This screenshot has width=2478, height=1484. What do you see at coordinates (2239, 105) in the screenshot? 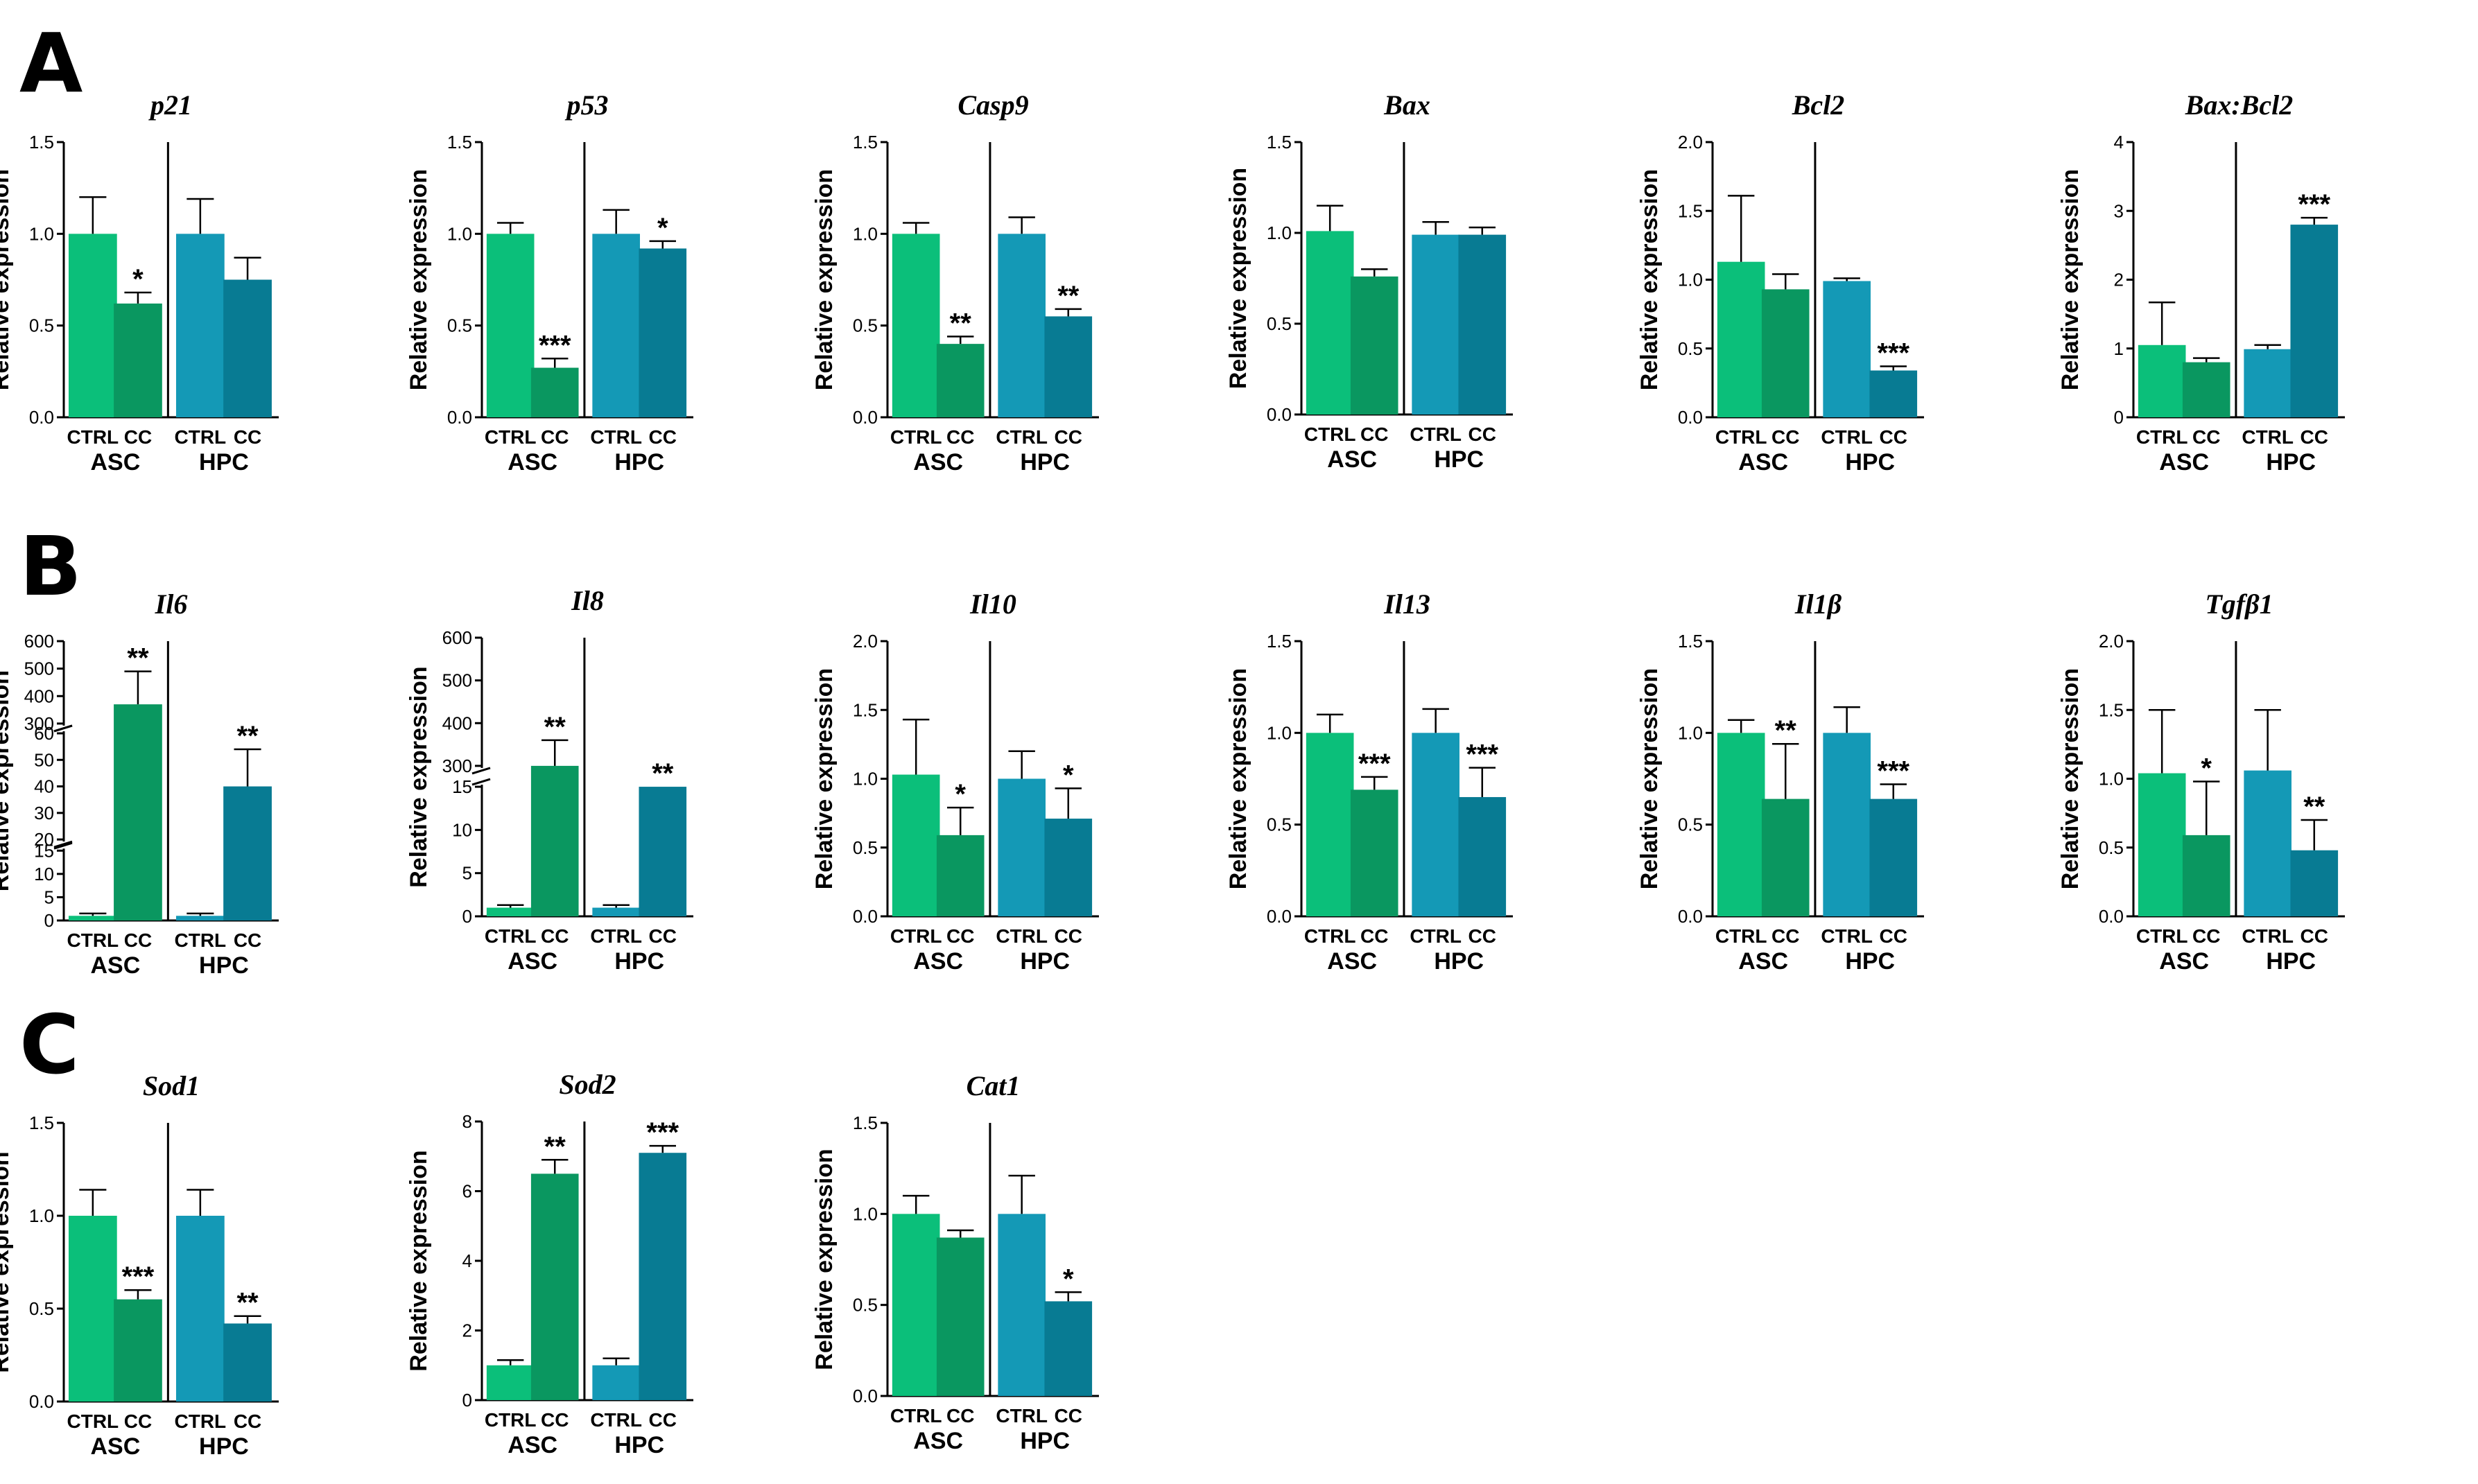
I see `chart-title: Bax:Bcl2` at bounding box center [2239, 105].